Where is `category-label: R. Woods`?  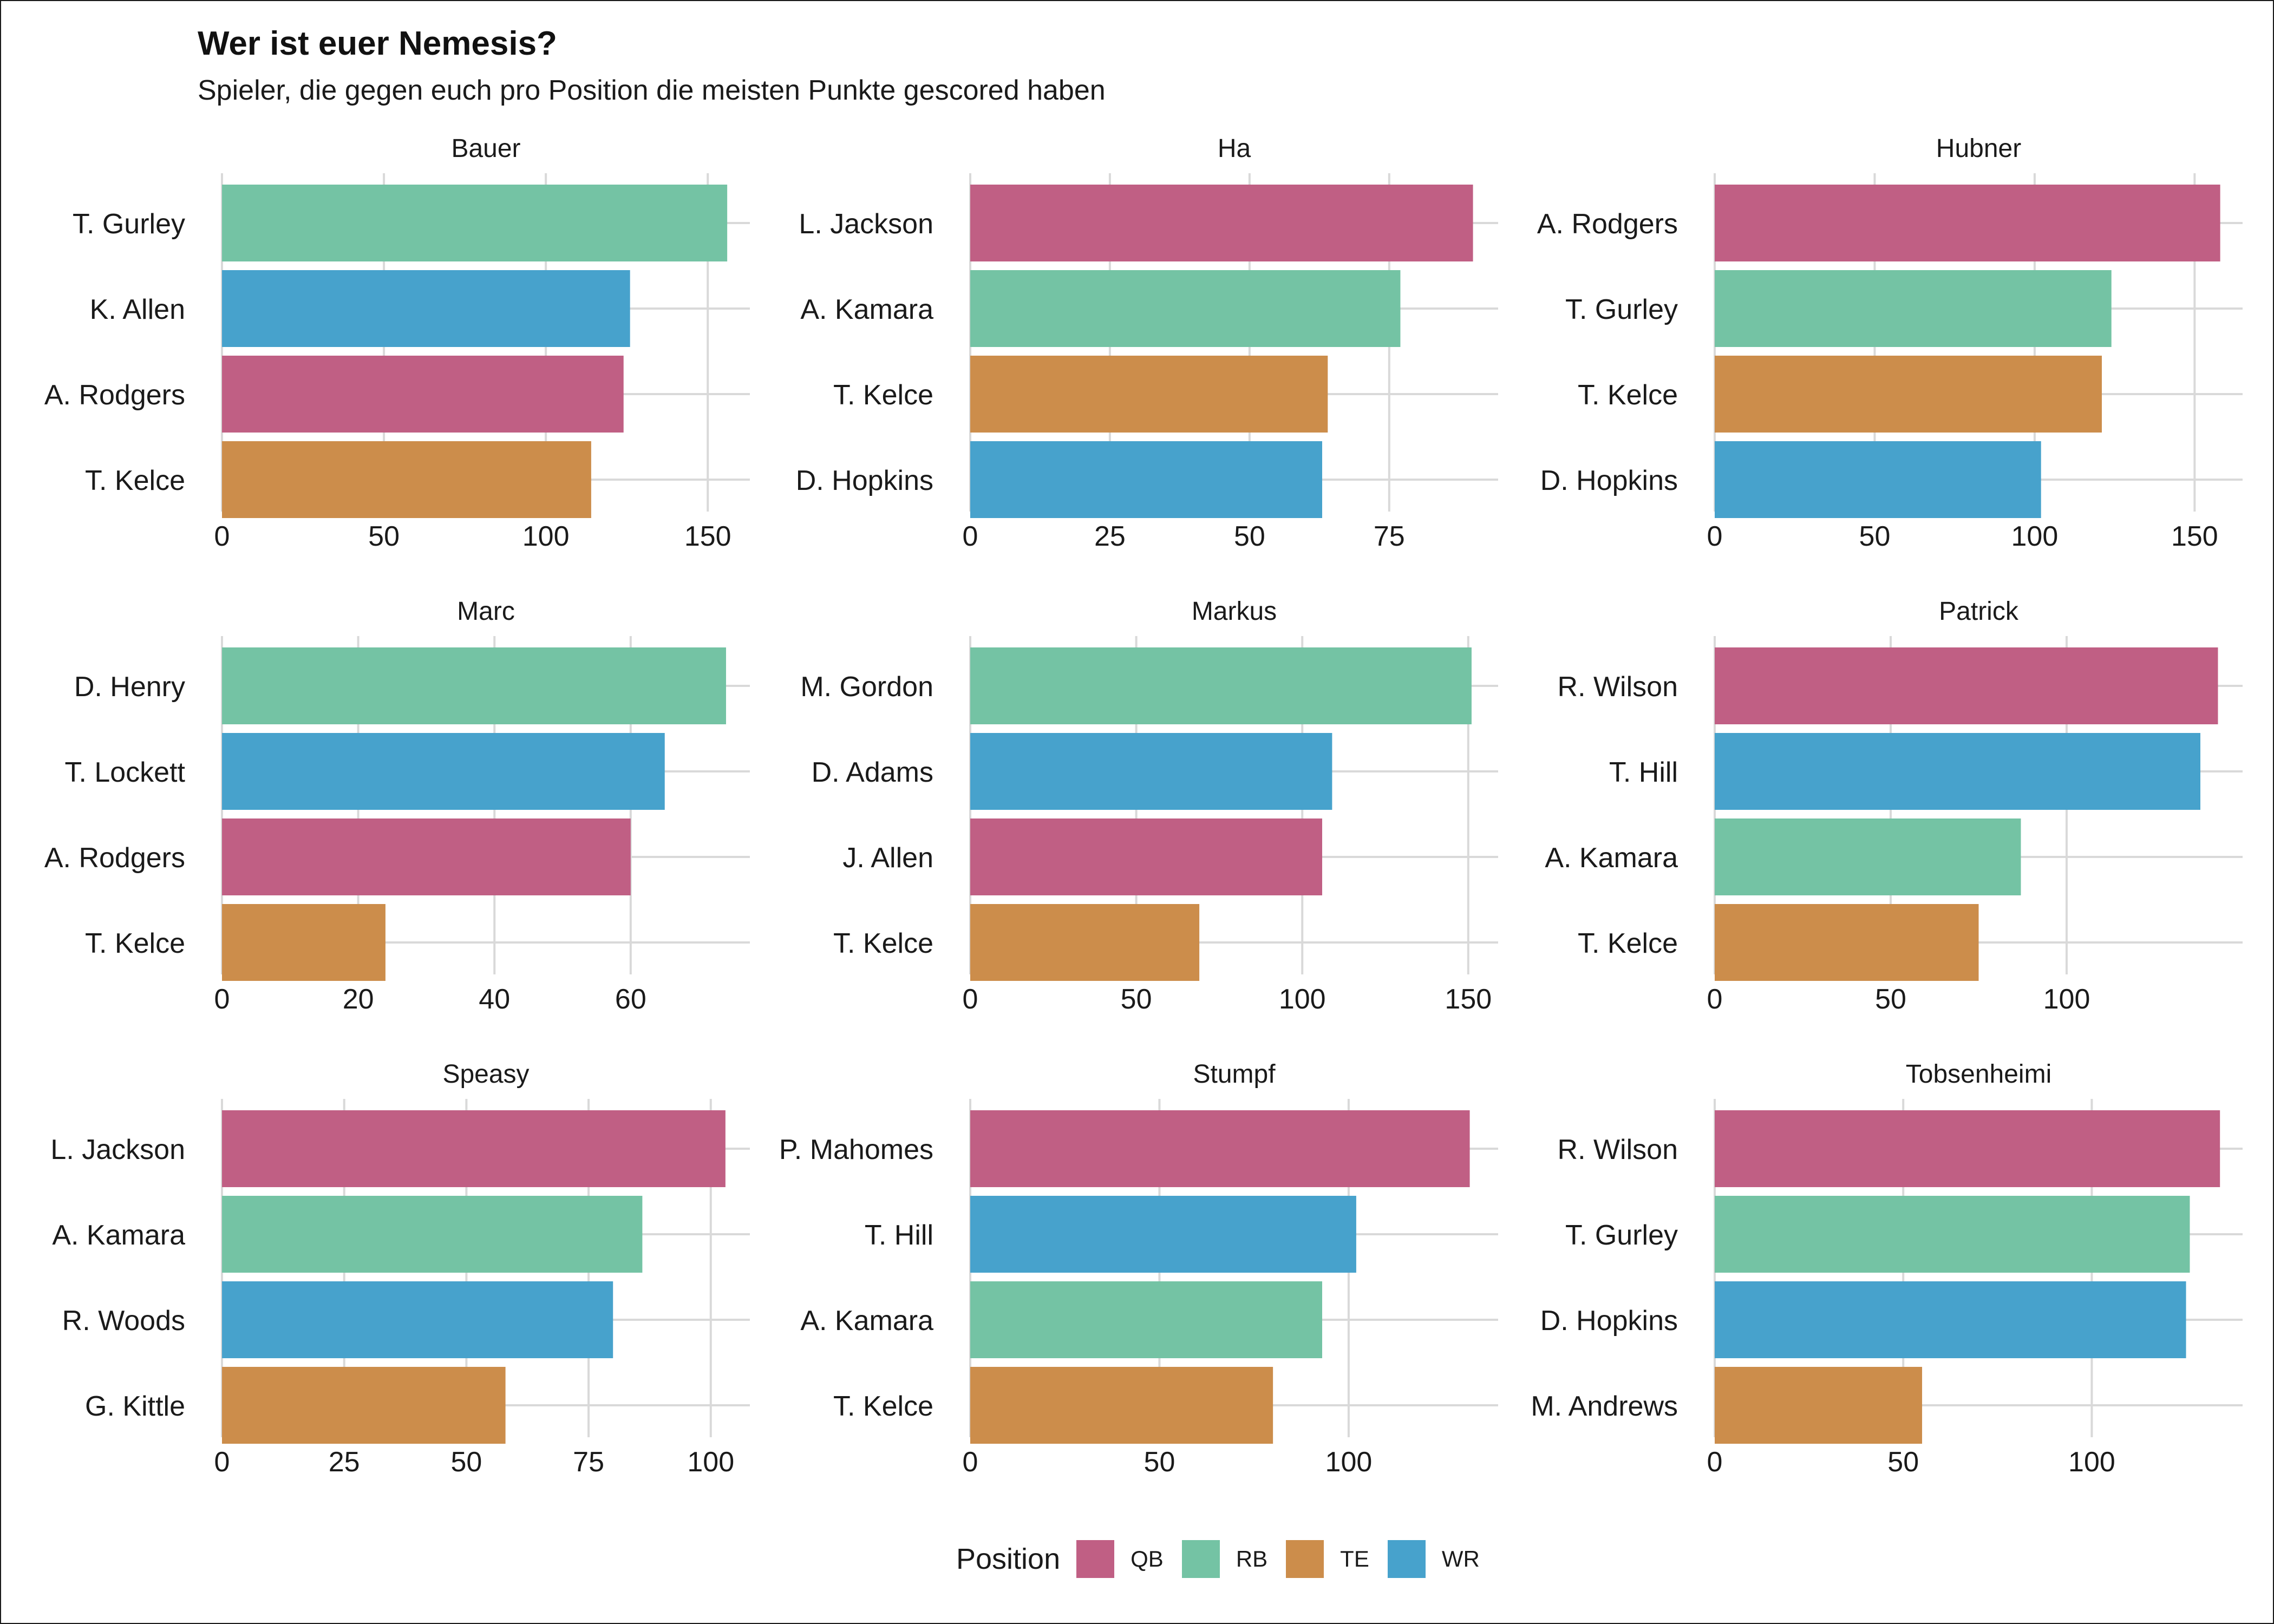
category-label: R. Woods is located at coordinates (124, 1321).